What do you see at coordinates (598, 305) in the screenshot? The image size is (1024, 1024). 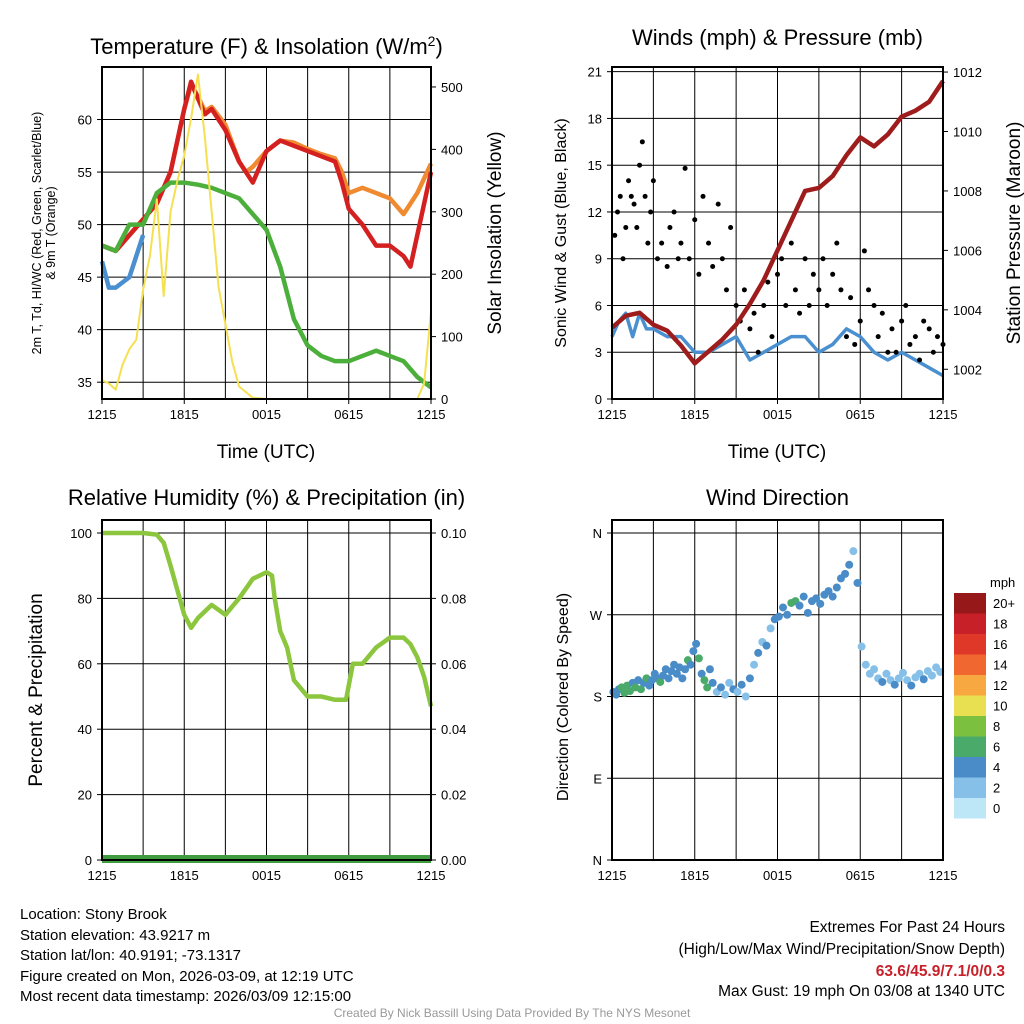 I see `y-tick-label: 6` at bounding box center [598, 305].